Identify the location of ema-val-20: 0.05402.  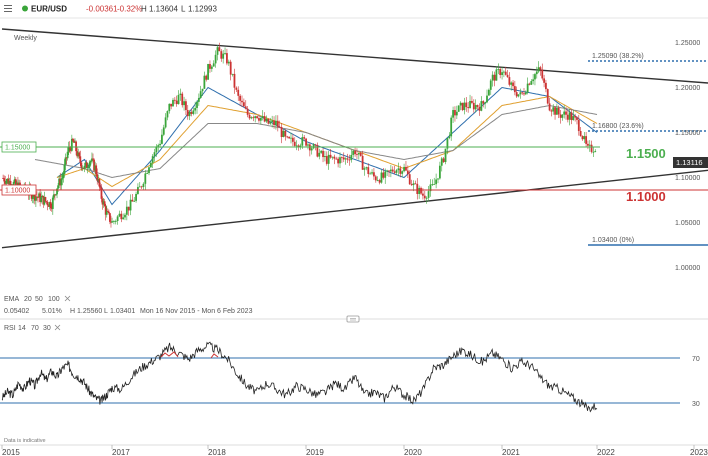
(16, 311).